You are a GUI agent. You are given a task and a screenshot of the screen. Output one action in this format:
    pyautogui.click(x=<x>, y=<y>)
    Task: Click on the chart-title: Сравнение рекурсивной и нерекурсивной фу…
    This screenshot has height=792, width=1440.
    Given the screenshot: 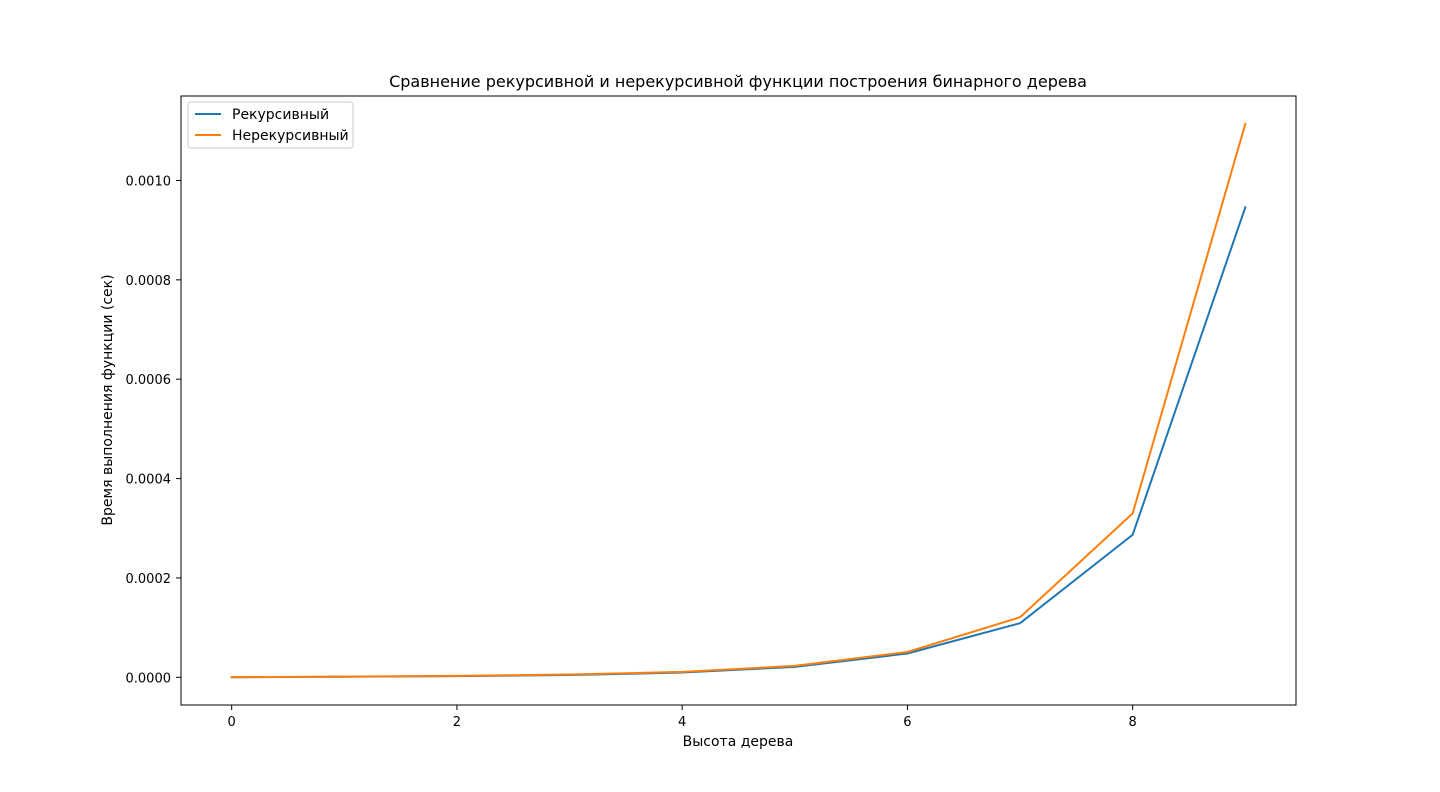 What is the action you would take?
    pyautogui.click(x=738, y=81)
    